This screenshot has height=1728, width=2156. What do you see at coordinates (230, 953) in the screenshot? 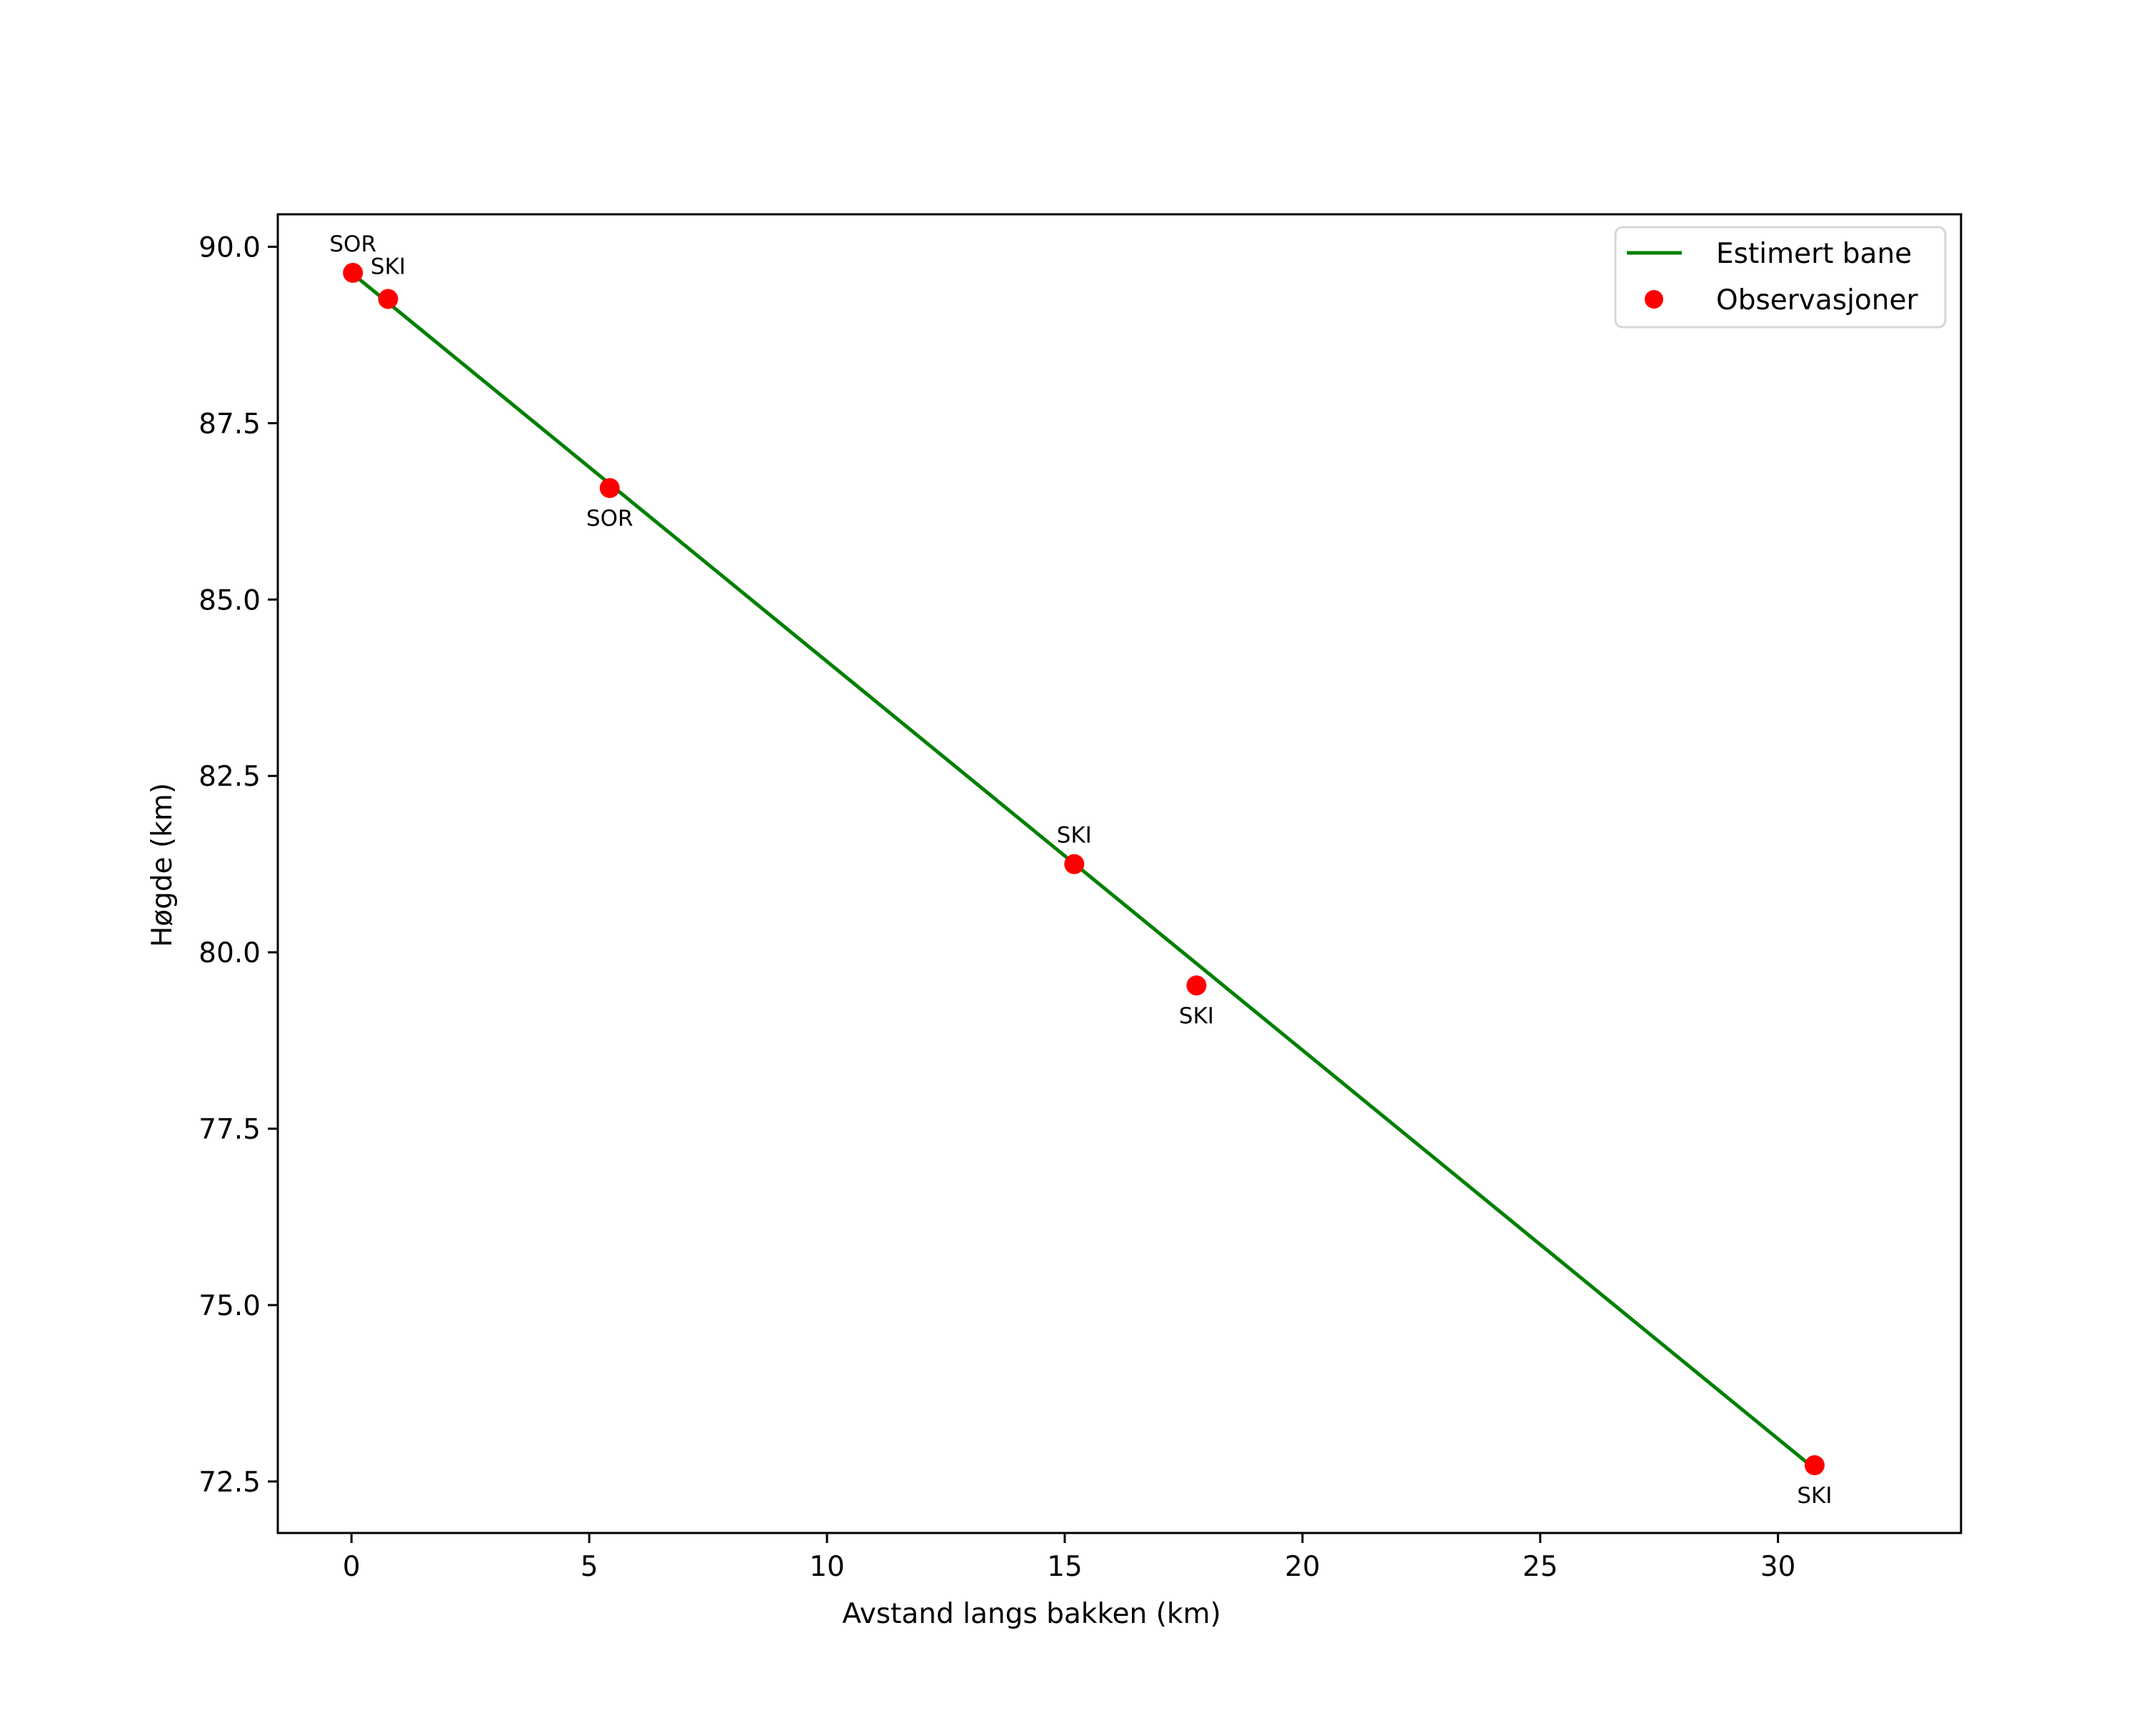
I see `y-tick-label: 80.0` at bounding box center [230, 953].